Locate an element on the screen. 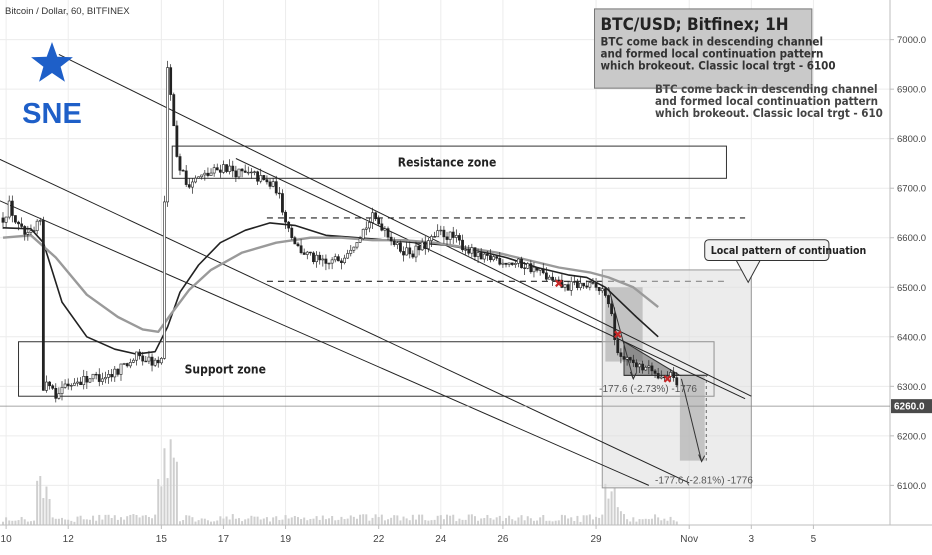 The height and width of the screenshot is (555, 932). time-tick-label: 12 is located at coordinates (69, 539).